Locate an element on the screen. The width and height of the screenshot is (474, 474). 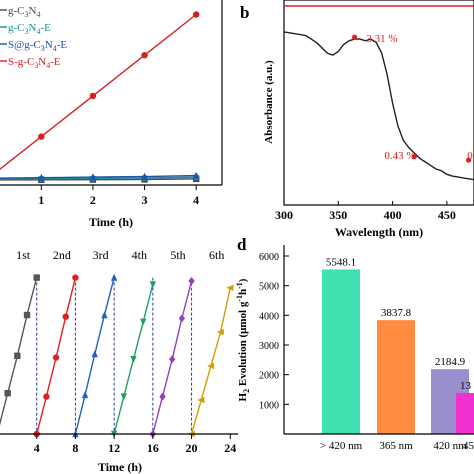
panel-b-x-tick-label: 450 is located at coordinates (447, 215).